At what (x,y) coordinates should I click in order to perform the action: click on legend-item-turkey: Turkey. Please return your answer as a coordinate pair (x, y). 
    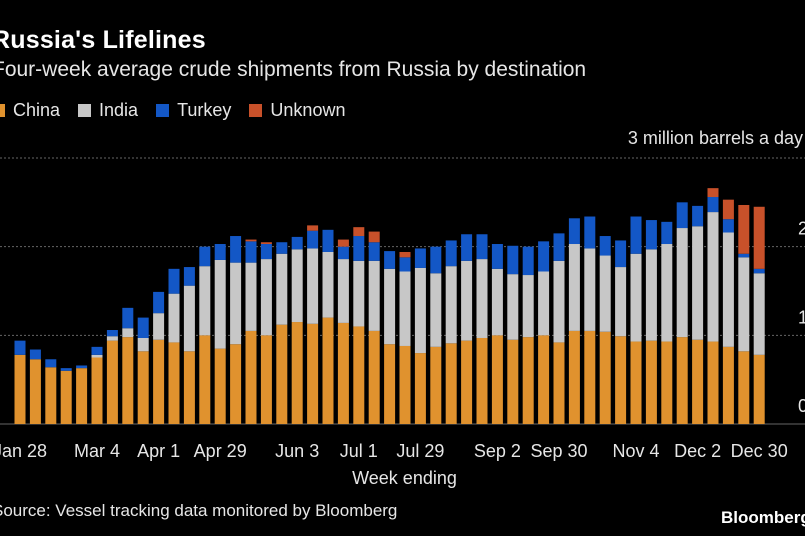
    Looking at the image, I should click on (193, 110).